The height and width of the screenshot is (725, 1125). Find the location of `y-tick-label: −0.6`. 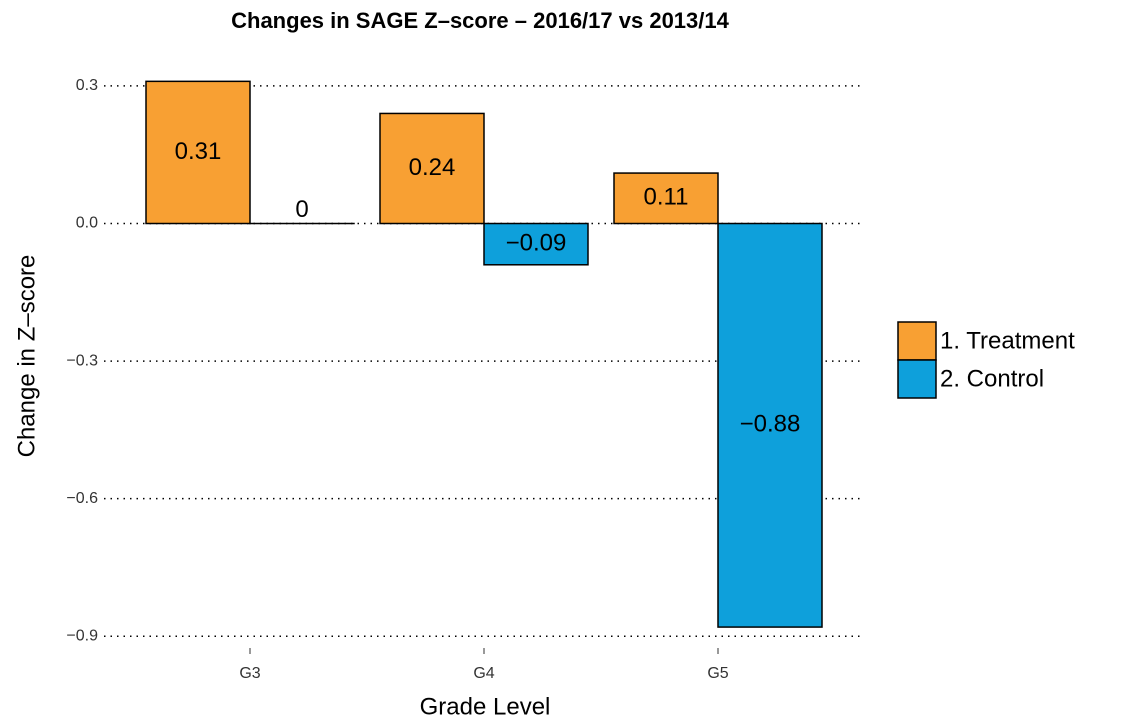

y-tick-label: −0.6 is located at coordinates (82, 498).